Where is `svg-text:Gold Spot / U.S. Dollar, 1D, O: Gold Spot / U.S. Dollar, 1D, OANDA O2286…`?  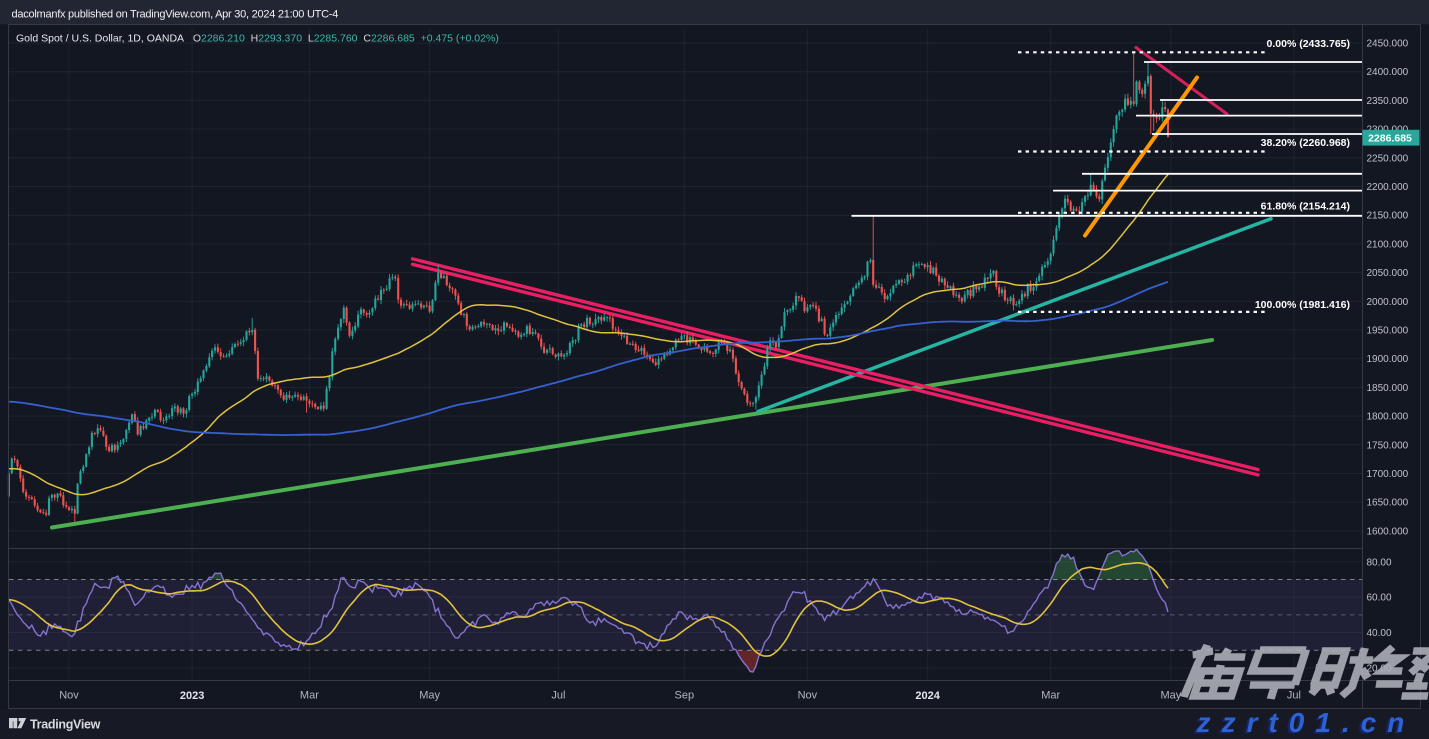 svg-text:Gold Spot / U.S. Dollar, 1D, O: Gold Spot / U.S. Dollar, 1D, OANDA O2286… is located at coordinates (257, 38).